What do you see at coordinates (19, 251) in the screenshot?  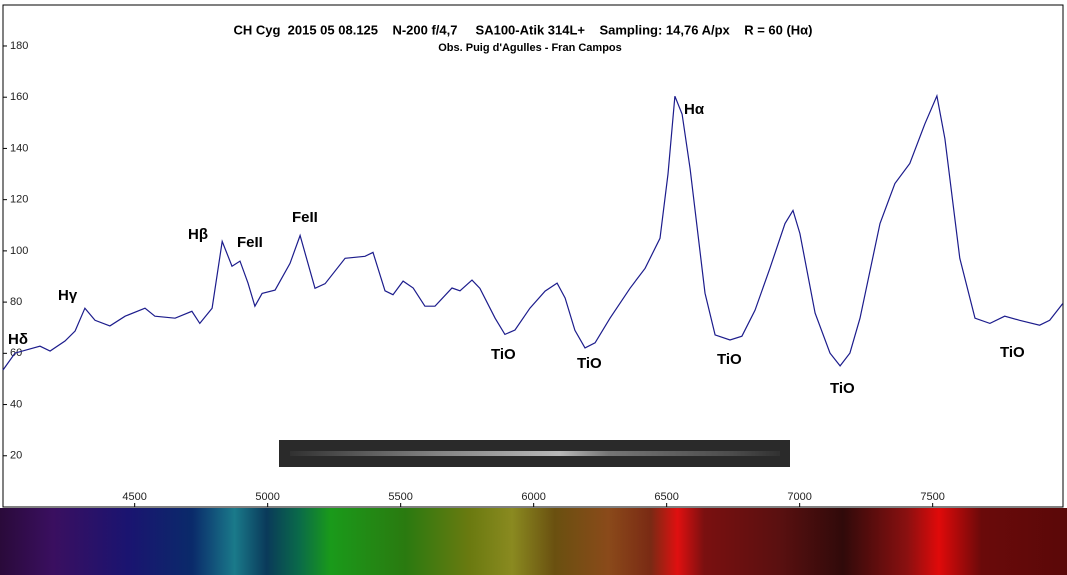 I see `y-tick-label: 100` at bounding box center [19, 251].